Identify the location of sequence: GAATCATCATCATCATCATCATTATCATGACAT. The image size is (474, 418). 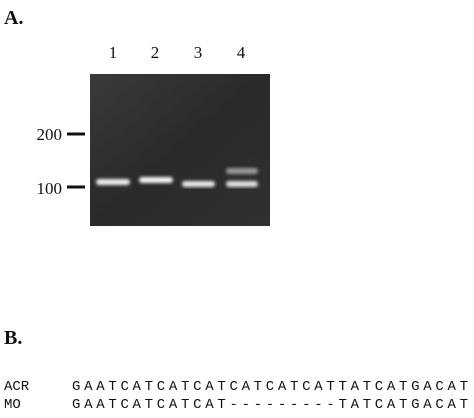
(270, 387).